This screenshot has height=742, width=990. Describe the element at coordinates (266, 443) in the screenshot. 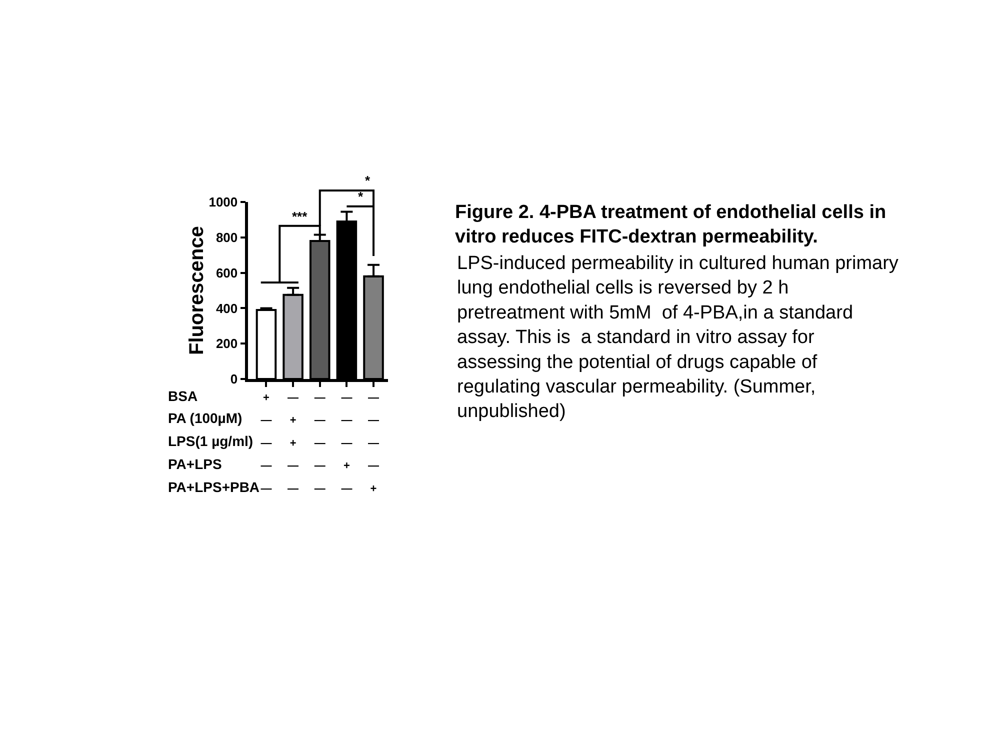

I see `x-tick-label: + — — — —` at that location.